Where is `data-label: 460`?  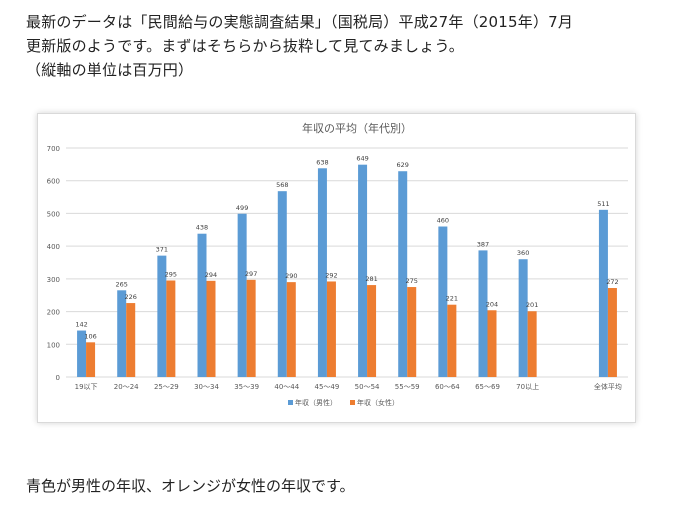 data-label: 460 is located at coordinates (443, 221).